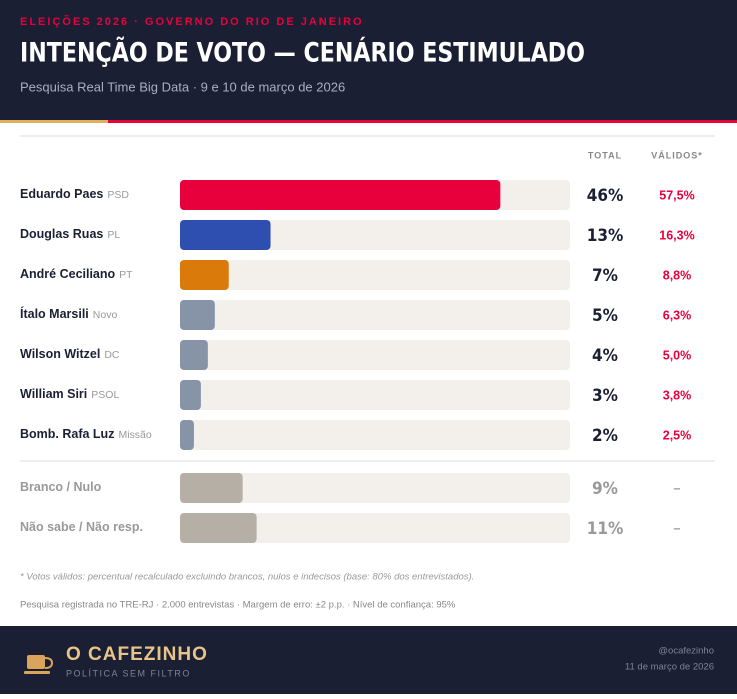  I want to click on category-label: Não sabe / Não resp., so click(81, 527).